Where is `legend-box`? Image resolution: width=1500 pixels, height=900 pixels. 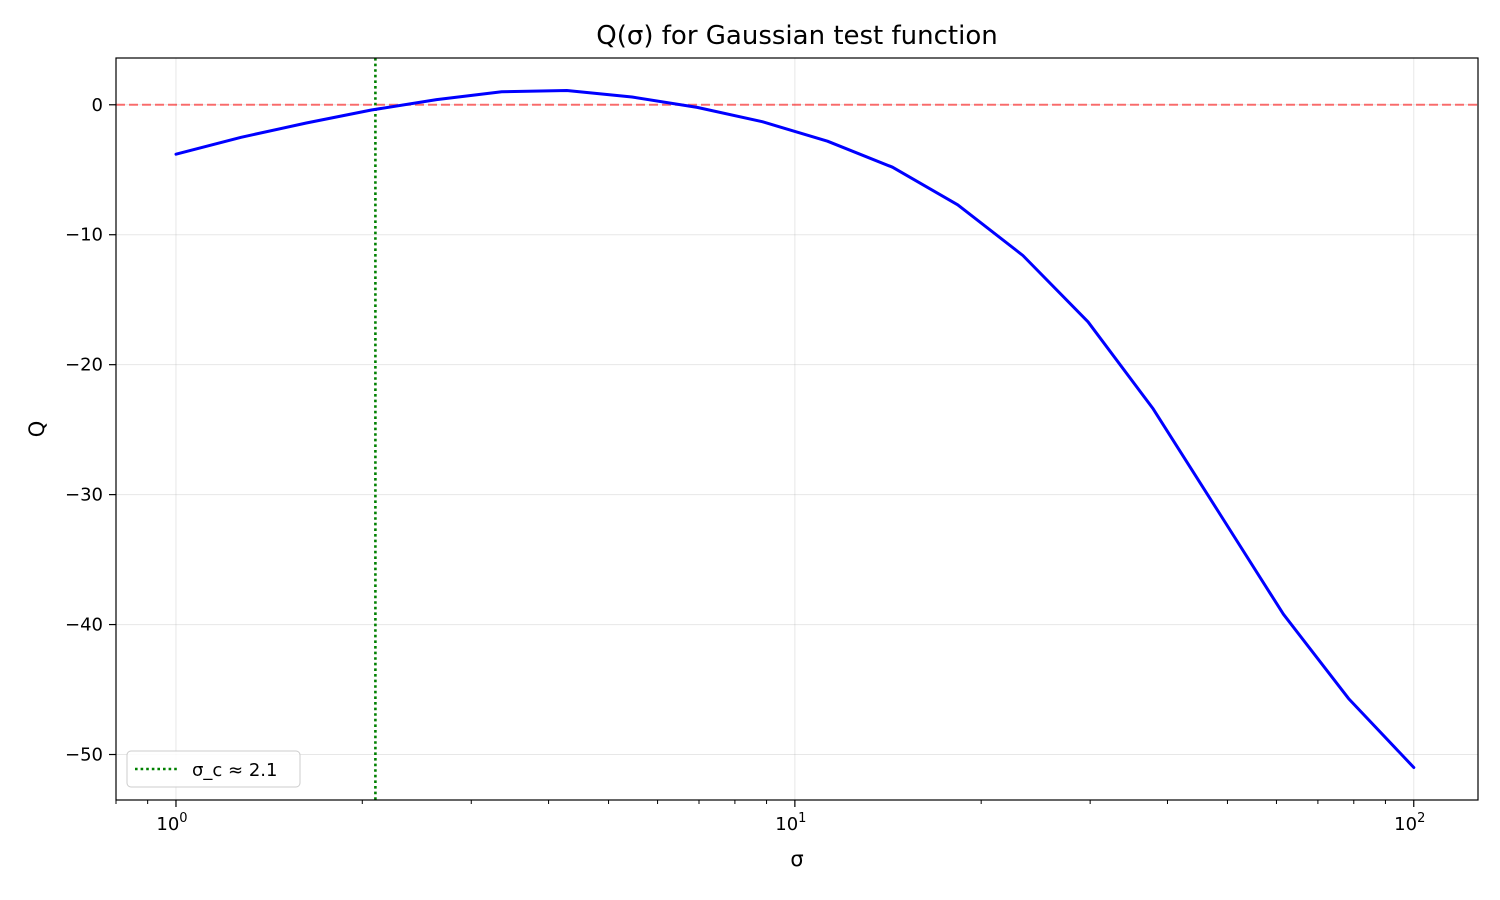 legend-box is located at coordinates (213, 769).